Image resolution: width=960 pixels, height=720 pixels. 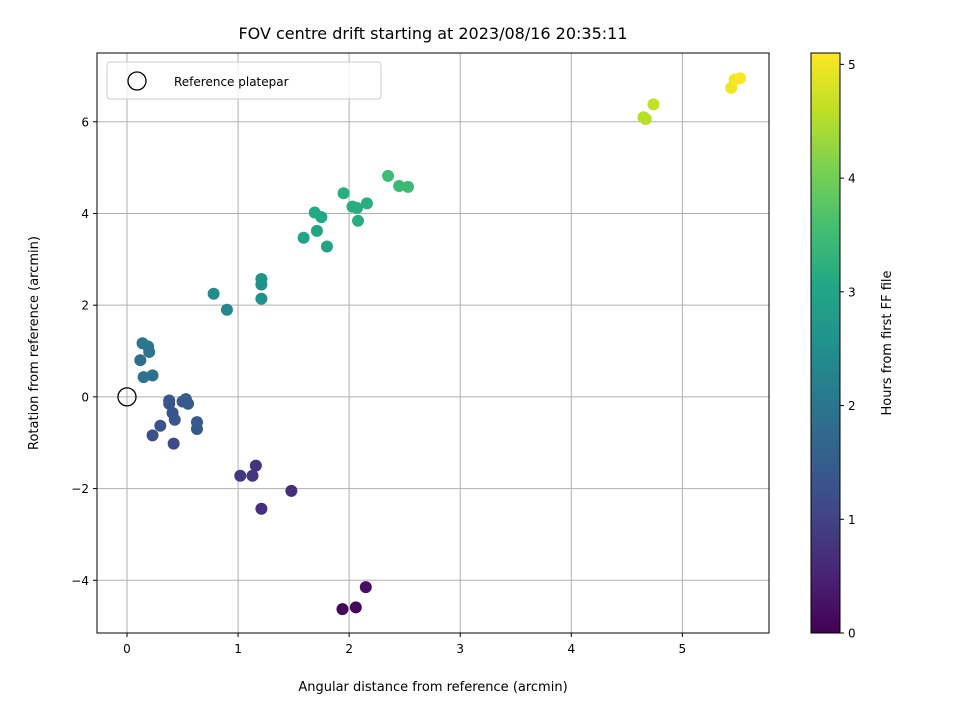 What do you see at coordinates (852, 179) in the screenshot?
I see `colorbar-tick-label: 4` at bounding box center [852, 179].